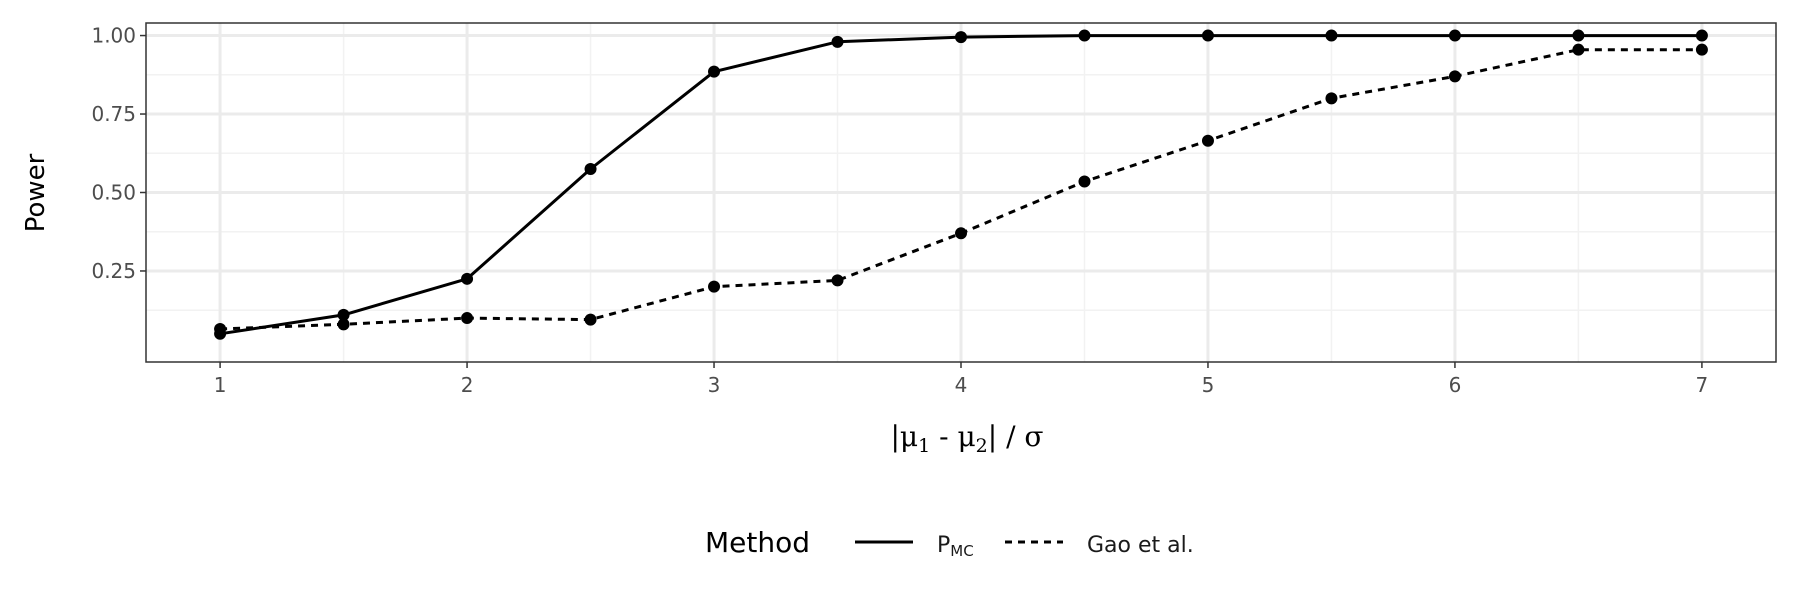  What do you see at coordinates (113, 193) in the screenshot?
I see `y-tick-label: 0.50` at bounding box center [113, 193].